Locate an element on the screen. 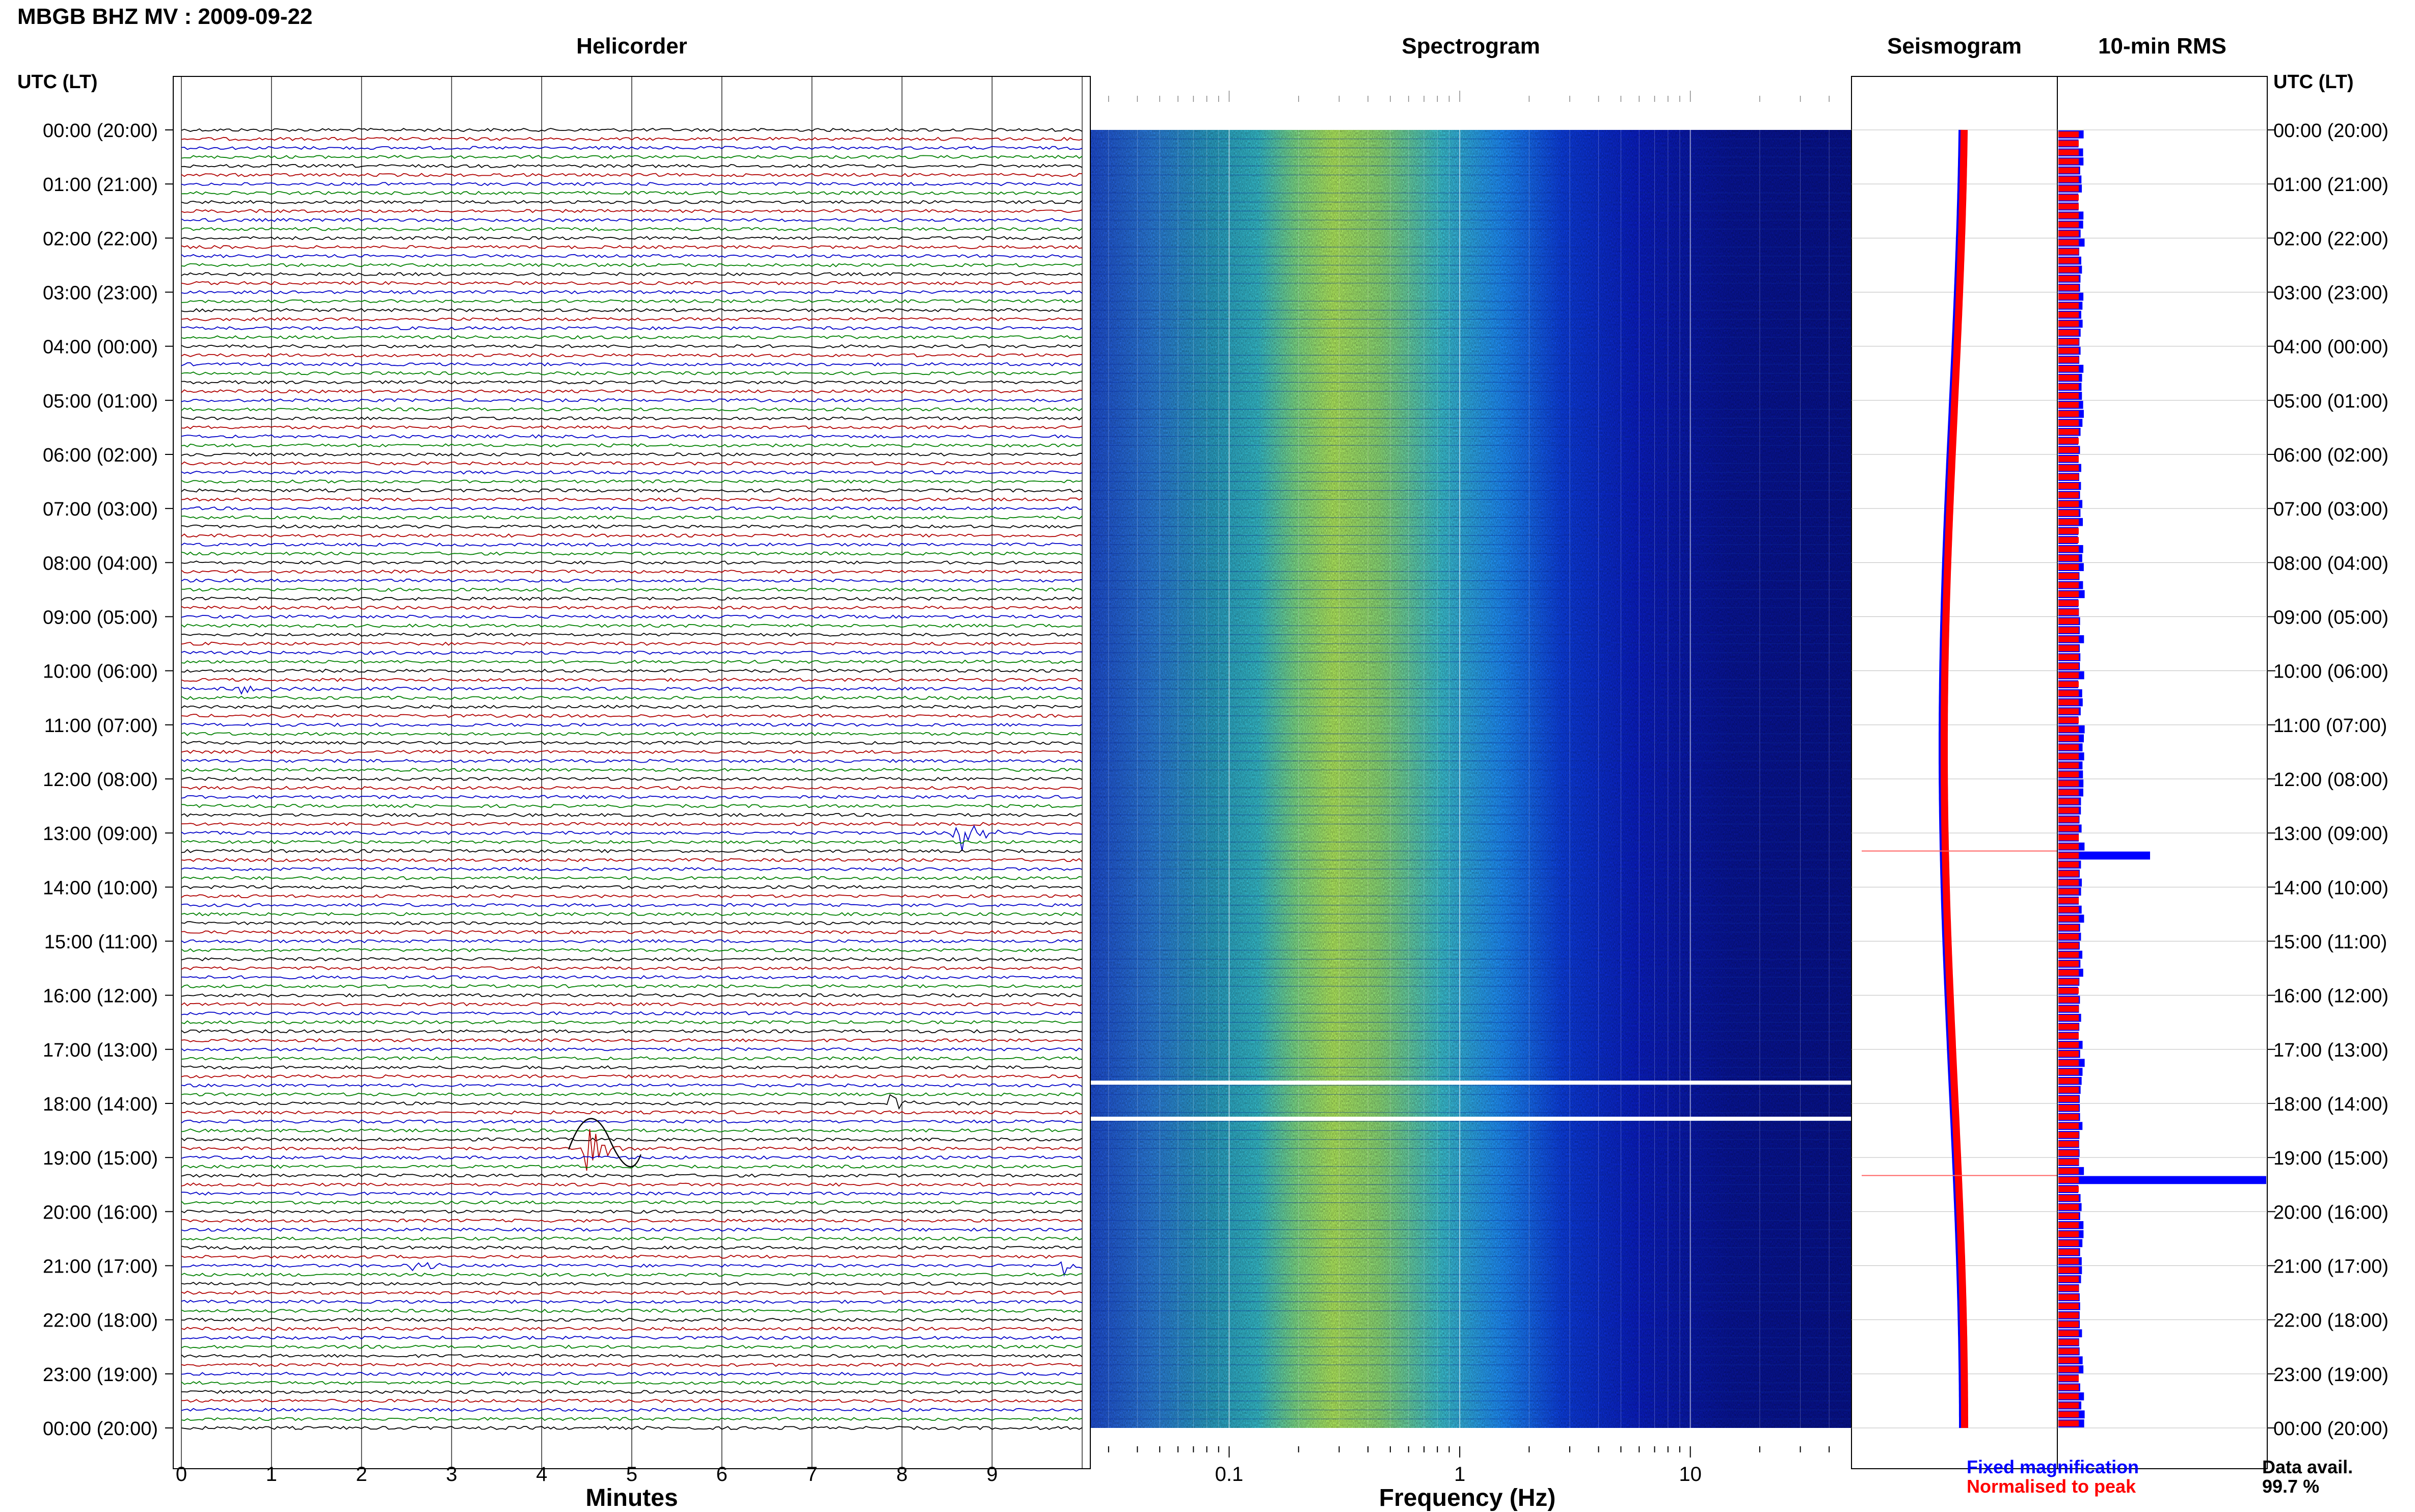 This screenshot has width=2415, height=1512. seismogram-panel is located at coordinates (1955, 772).